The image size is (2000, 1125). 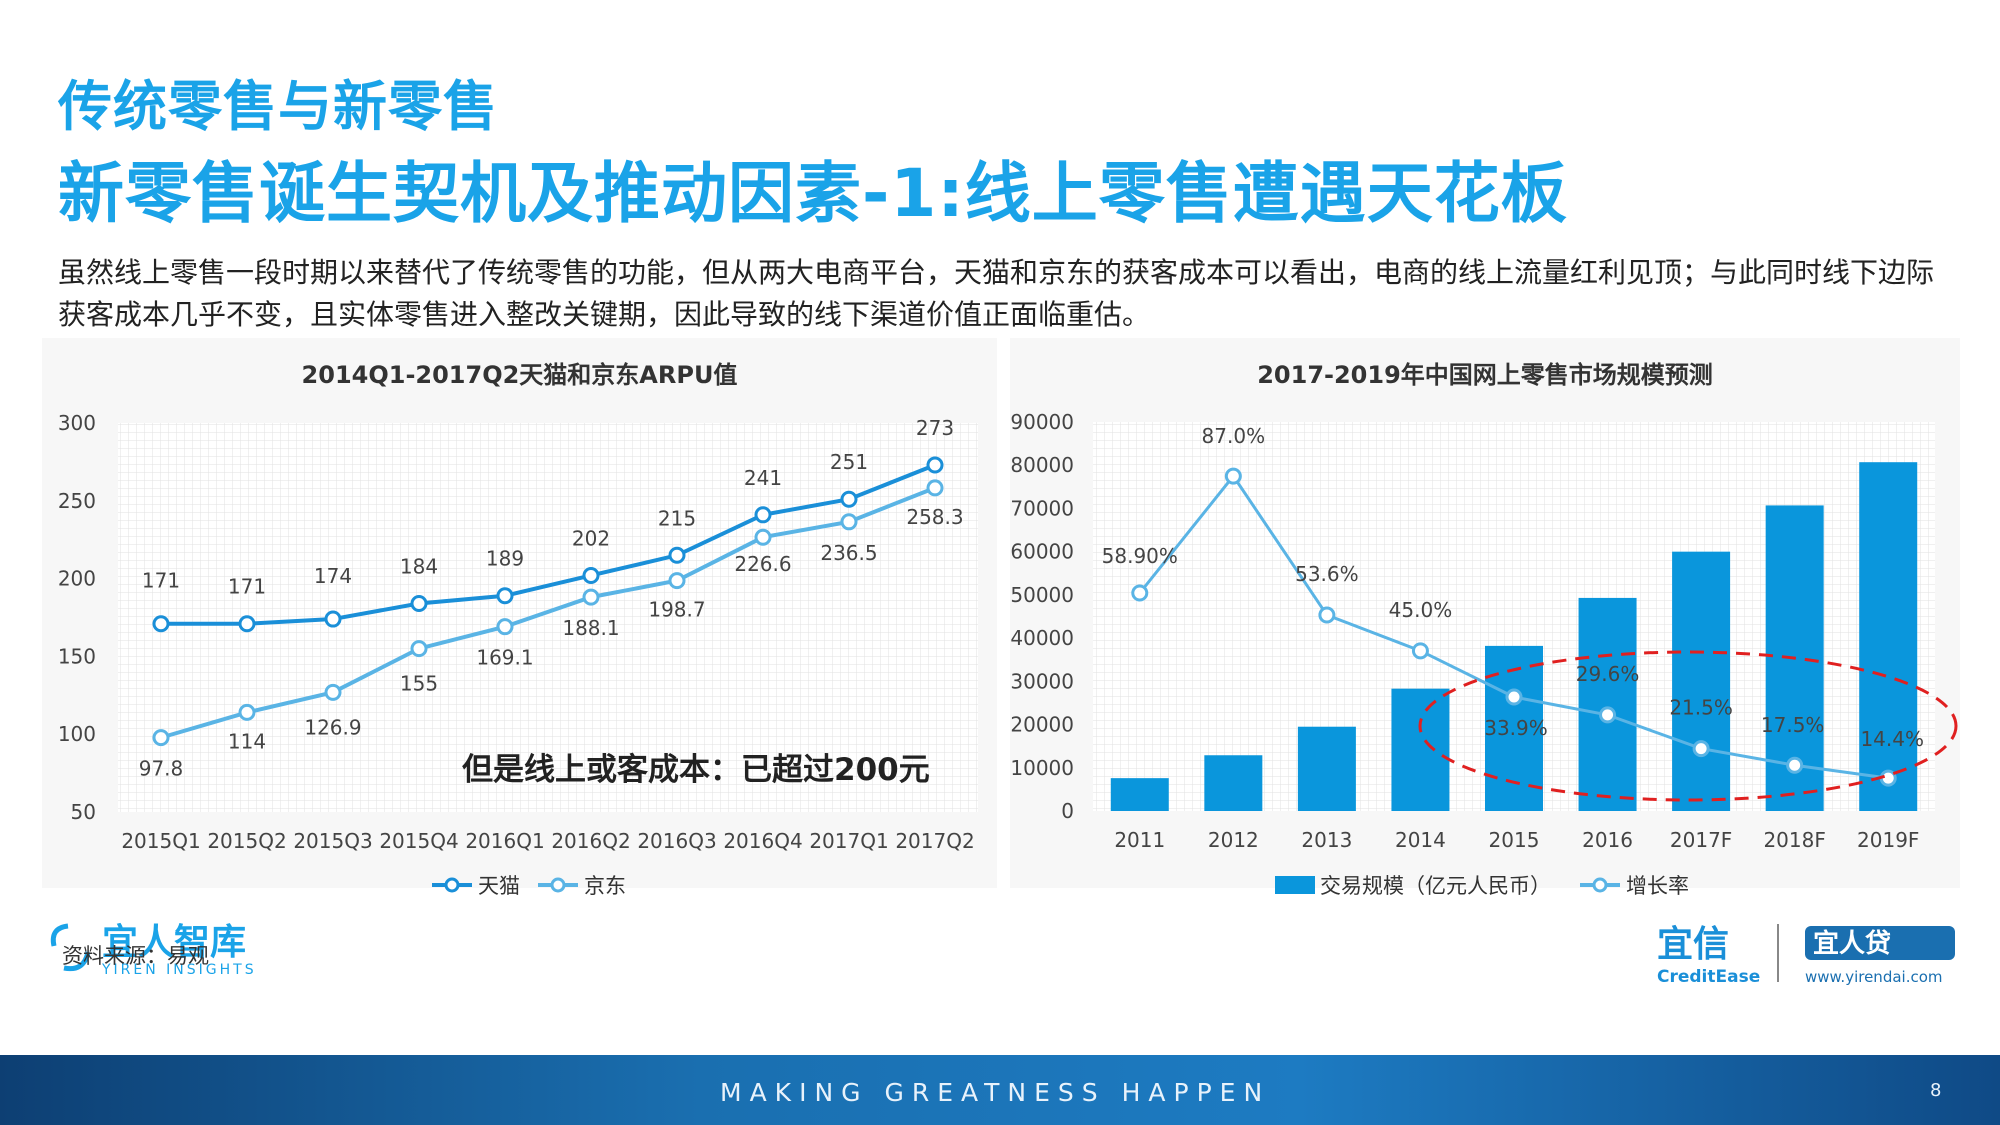 I want to click on yiren-logo-cn: 宜人智库, so click(x=174, y=942).